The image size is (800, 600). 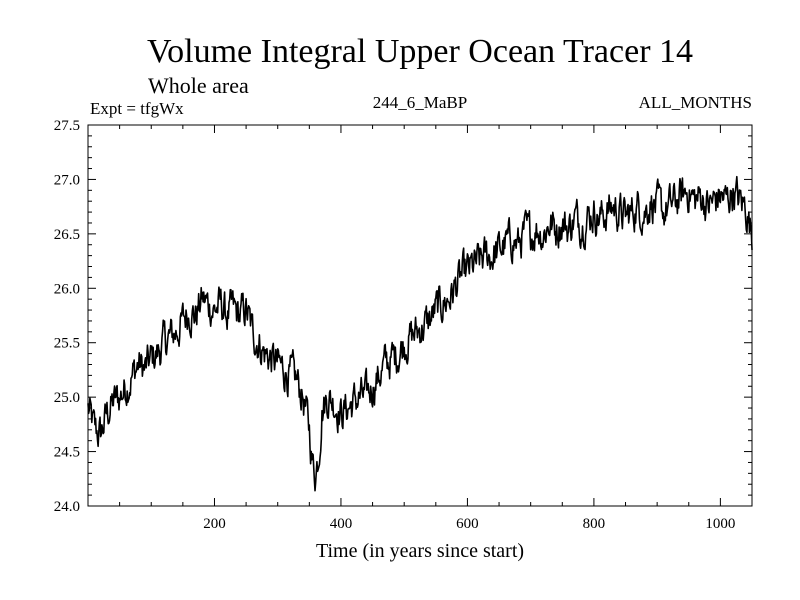 I want to click on y-tick-label: 25.0, so click(x=67, y=398).